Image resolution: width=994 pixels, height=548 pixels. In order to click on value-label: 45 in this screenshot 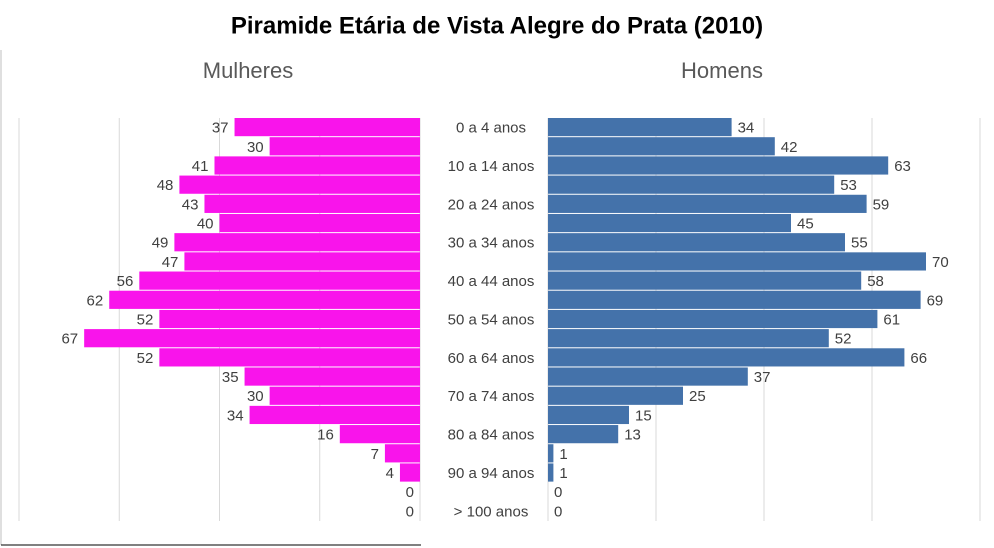, I will do `click(805, 224)`.